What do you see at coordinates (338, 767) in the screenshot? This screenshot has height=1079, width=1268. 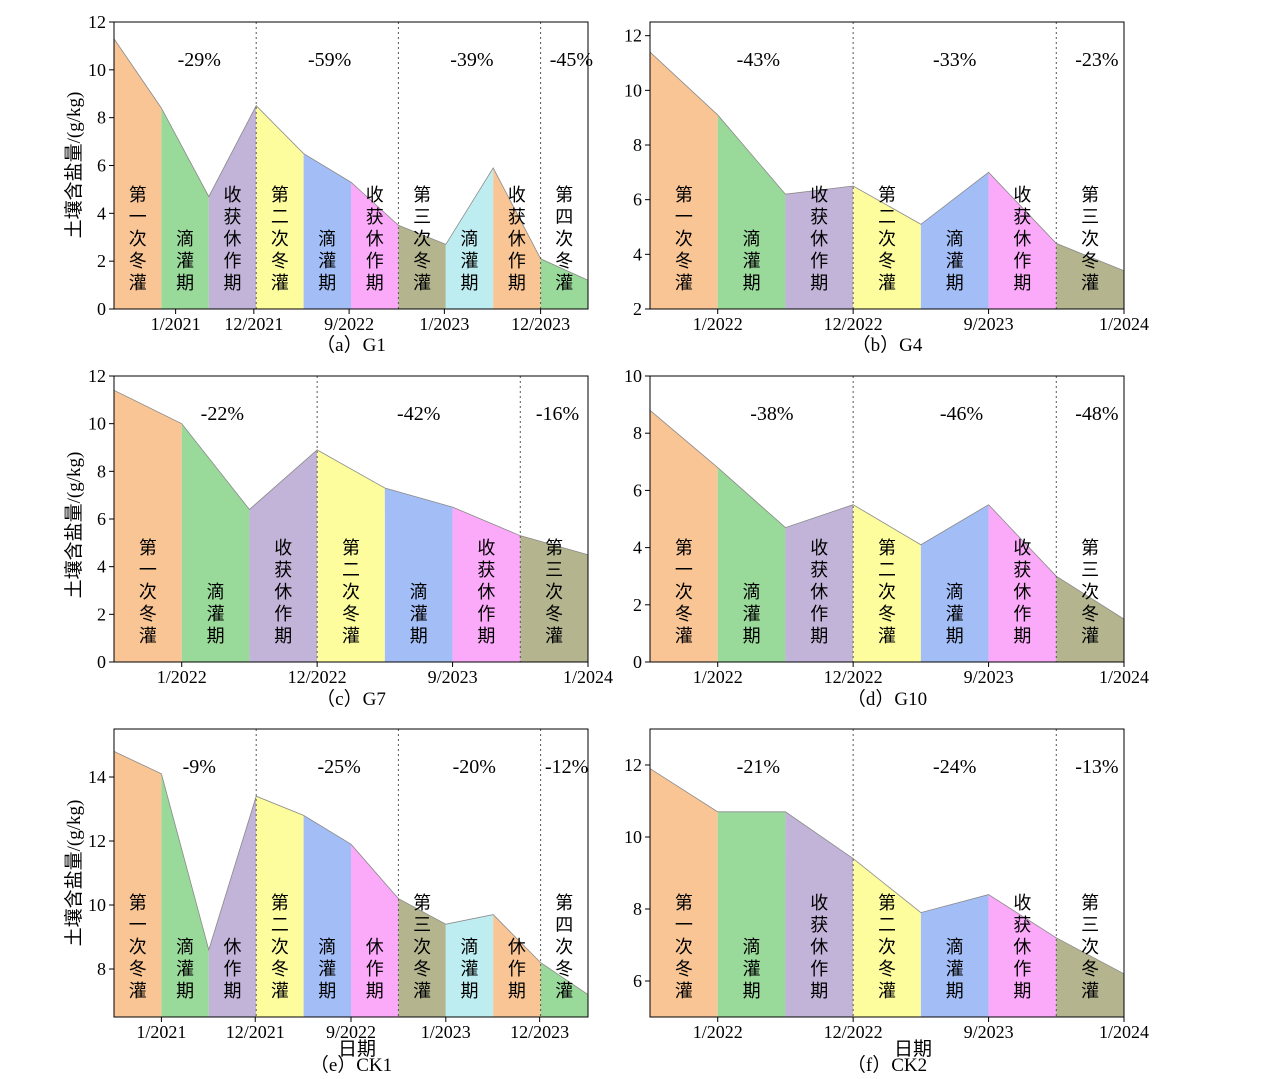 I see `reduction-label: -25%` at bounding box center [338, 767].